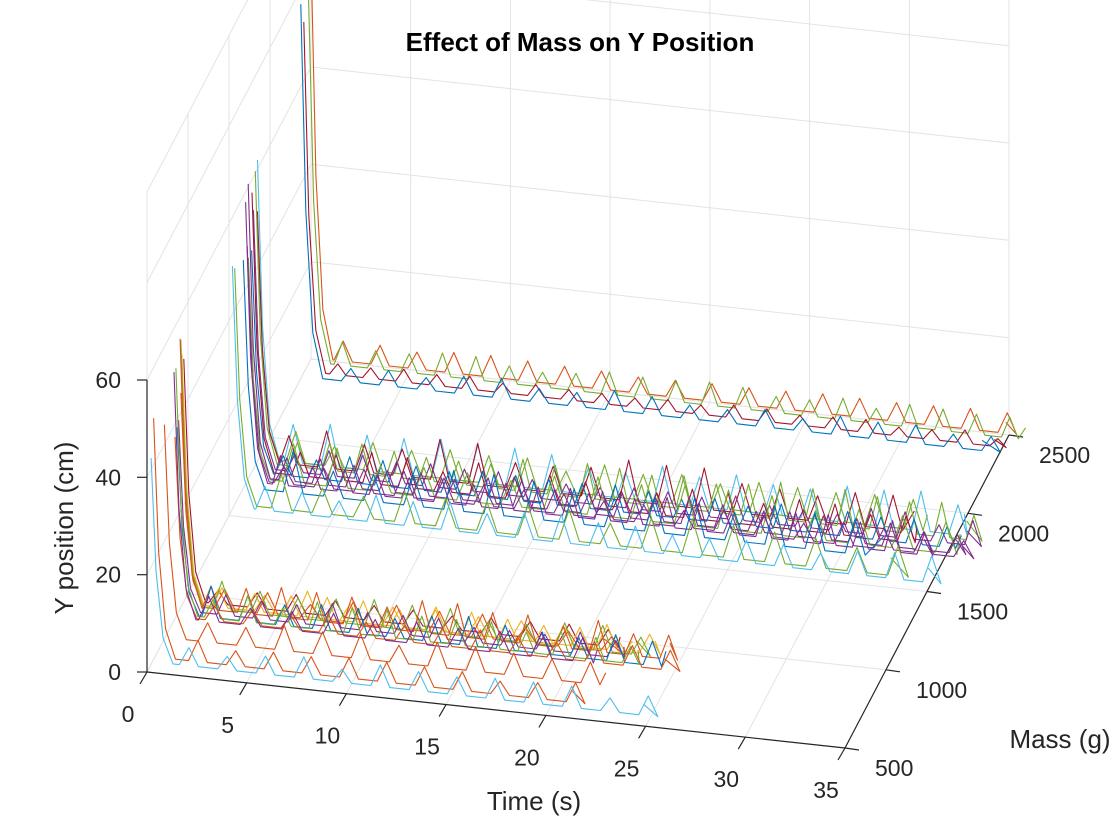 This screenshot has height=840, width=1120. Describe the element at coordinates (727, 779) in the screenshot. I see `x-tick-label: 30` at that location.